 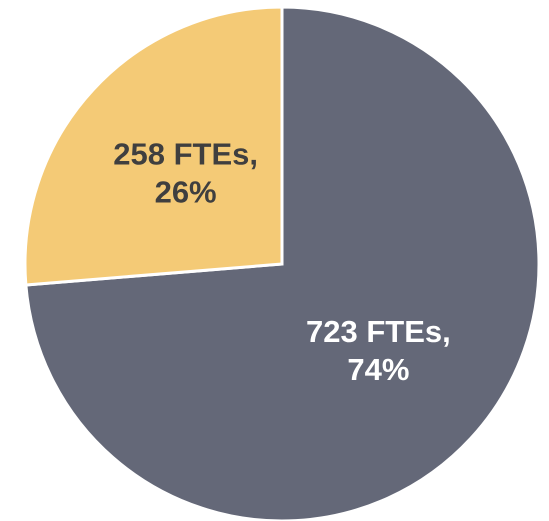 I want to click on data-label: 258 FTEs,, so click(x=185, y=153).